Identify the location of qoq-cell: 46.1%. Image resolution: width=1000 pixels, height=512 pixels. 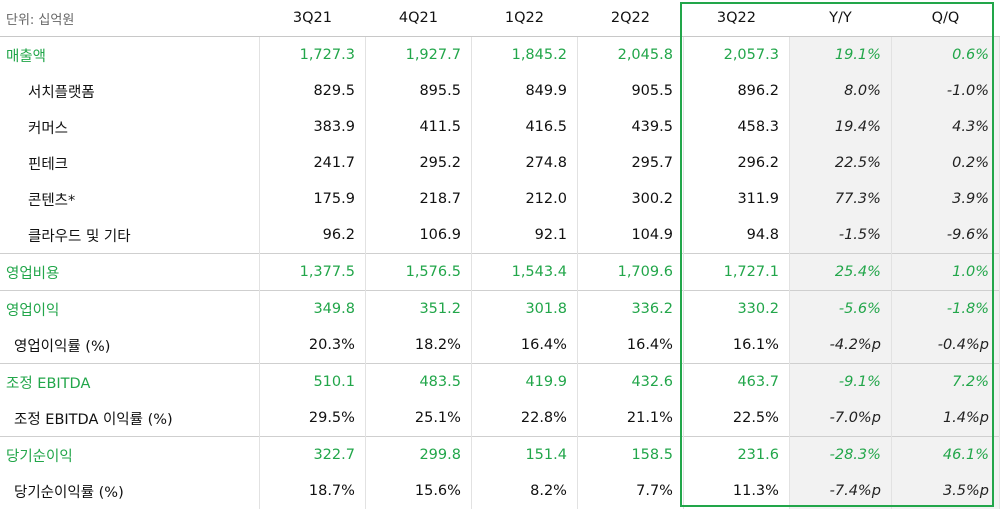
(945, 454).